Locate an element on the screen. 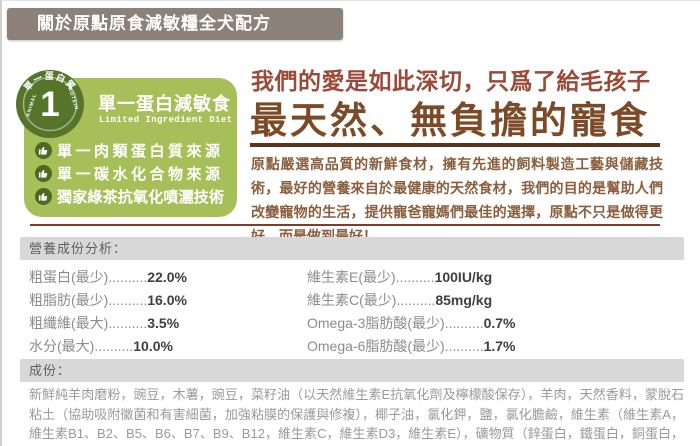 The image size is (700, 446). ingredients-heading: 成份： is located at coordinates (50, 370).